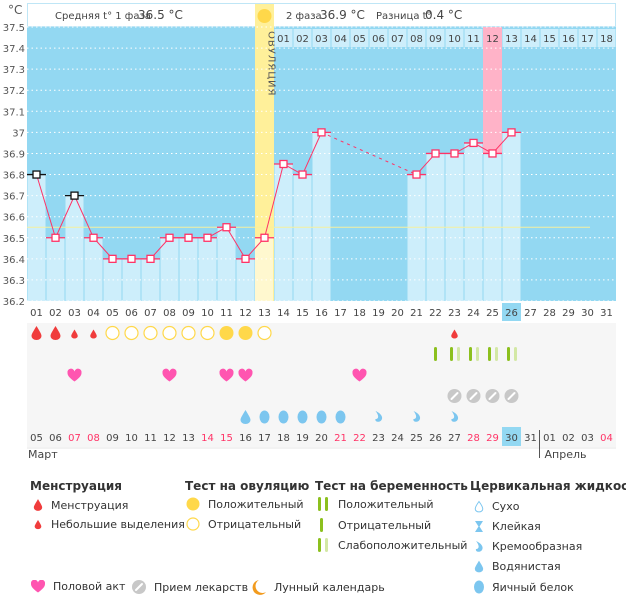 This screenshot has height=595, width=626. What do you see at coordinates (84, 216) in the screenshot?
I see `temperature-line-segment` at bounding box center [84, 216].